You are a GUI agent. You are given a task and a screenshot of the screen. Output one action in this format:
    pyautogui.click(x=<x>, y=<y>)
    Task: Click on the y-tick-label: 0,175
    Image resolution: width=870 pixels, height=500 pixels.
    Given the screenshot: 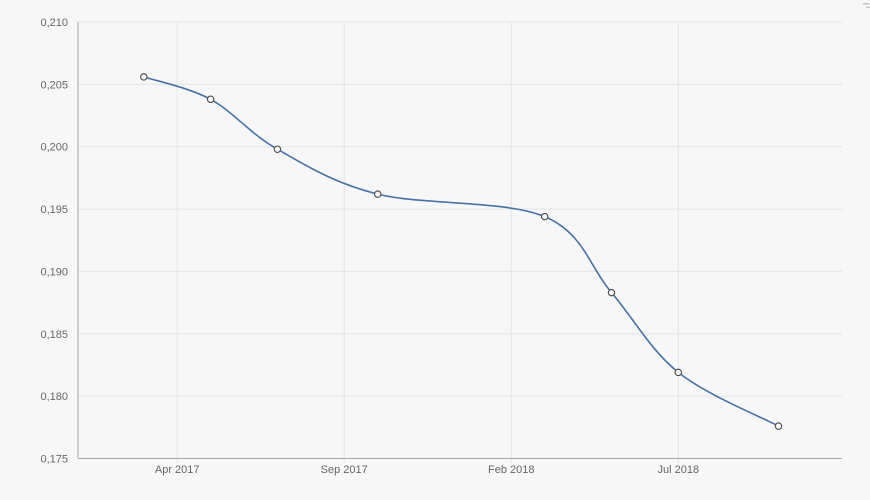 What is the action you would take?
    pyautogui.click(x=54, y=460)
    